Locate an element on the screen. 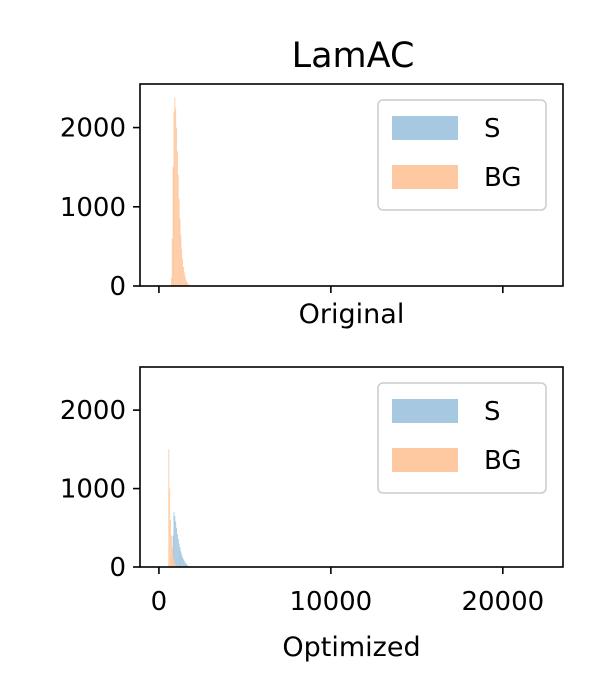 Image resolution: width=600 pixels, height=700 pixels. x-axis-label: Original is located at coordinates (352, 314).